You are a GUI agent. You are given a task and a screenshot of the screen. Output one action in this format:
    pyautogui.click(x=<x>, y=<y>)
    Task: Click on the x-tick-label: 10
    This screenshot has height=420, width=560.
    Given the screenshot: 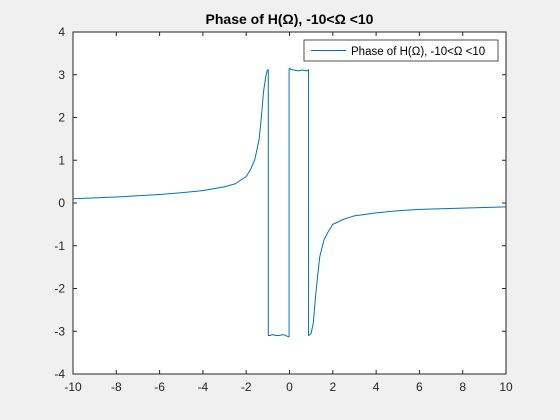 What is the action you would take?
    pyautogui.click(x=506, y=387)
    